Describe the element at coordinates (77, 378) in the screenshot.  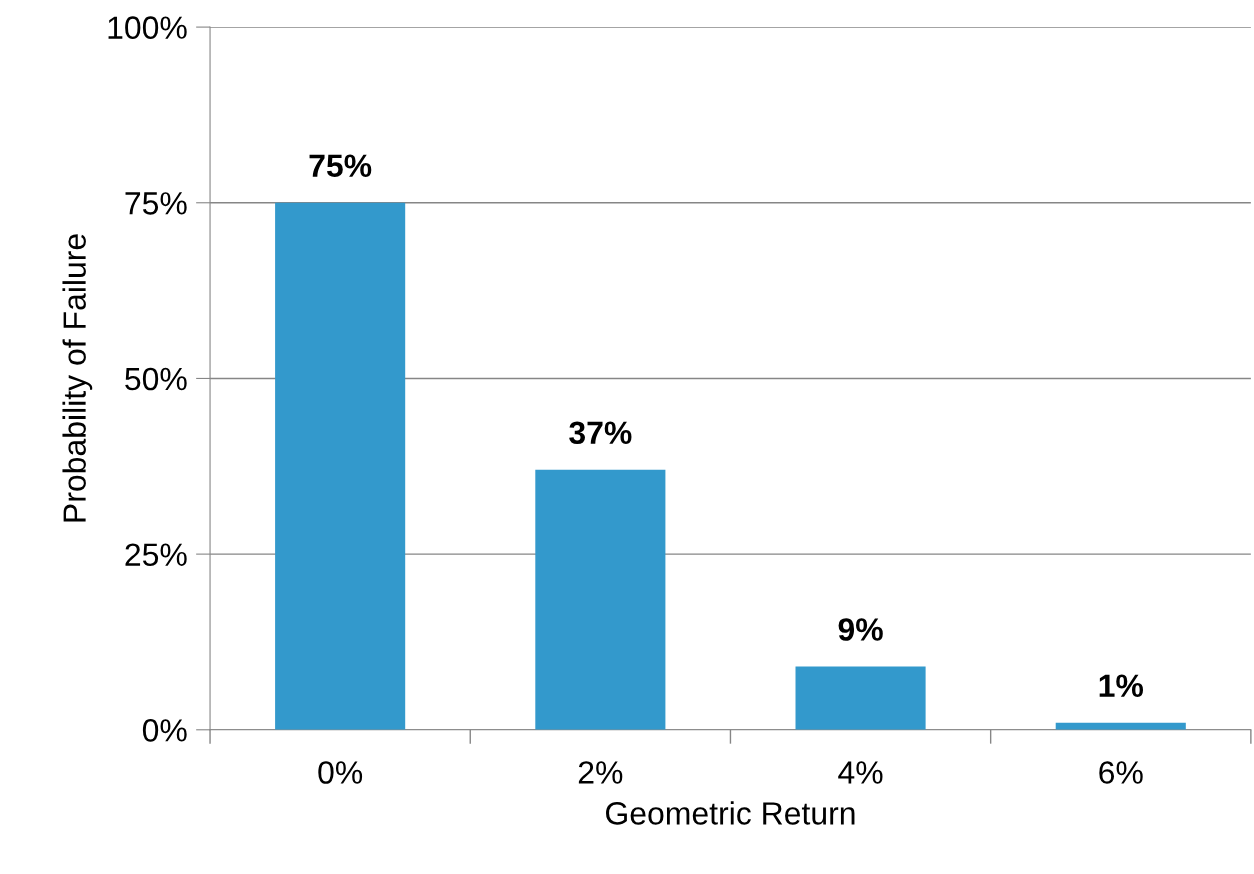
I see `y-axis-title: Probability of Failure` at that location.